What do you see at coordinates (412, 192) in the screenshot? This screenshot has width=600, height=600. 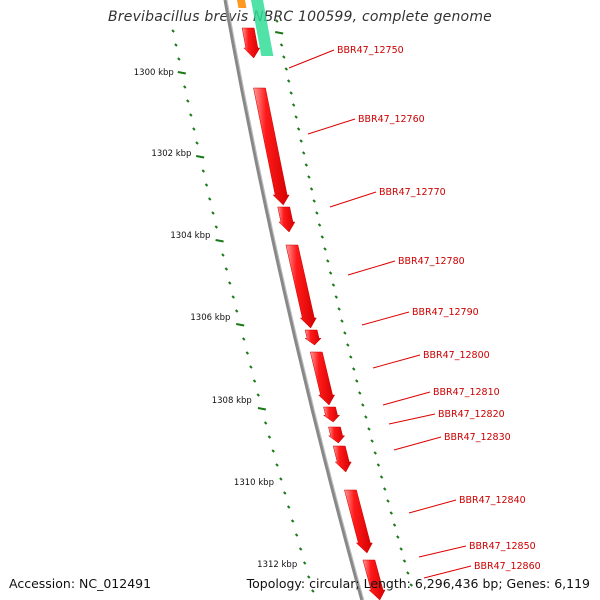 I see `gene-label: BBR47_12770` at bounding box center [412, 192].